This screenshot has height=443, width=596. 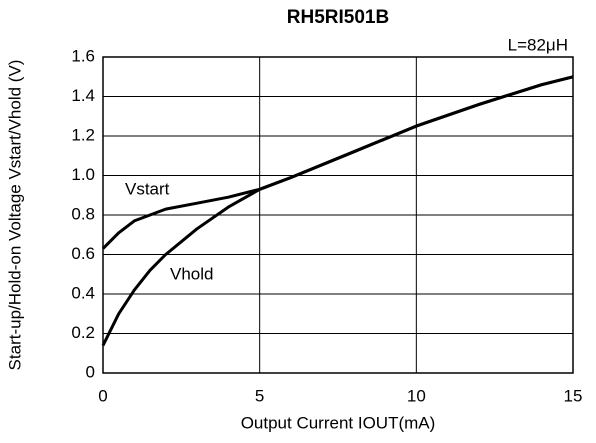 What do you see at coordinates (538, 44) in the screenshot?
I see `annotation: L=82μH` at bounding box center [538, 44].